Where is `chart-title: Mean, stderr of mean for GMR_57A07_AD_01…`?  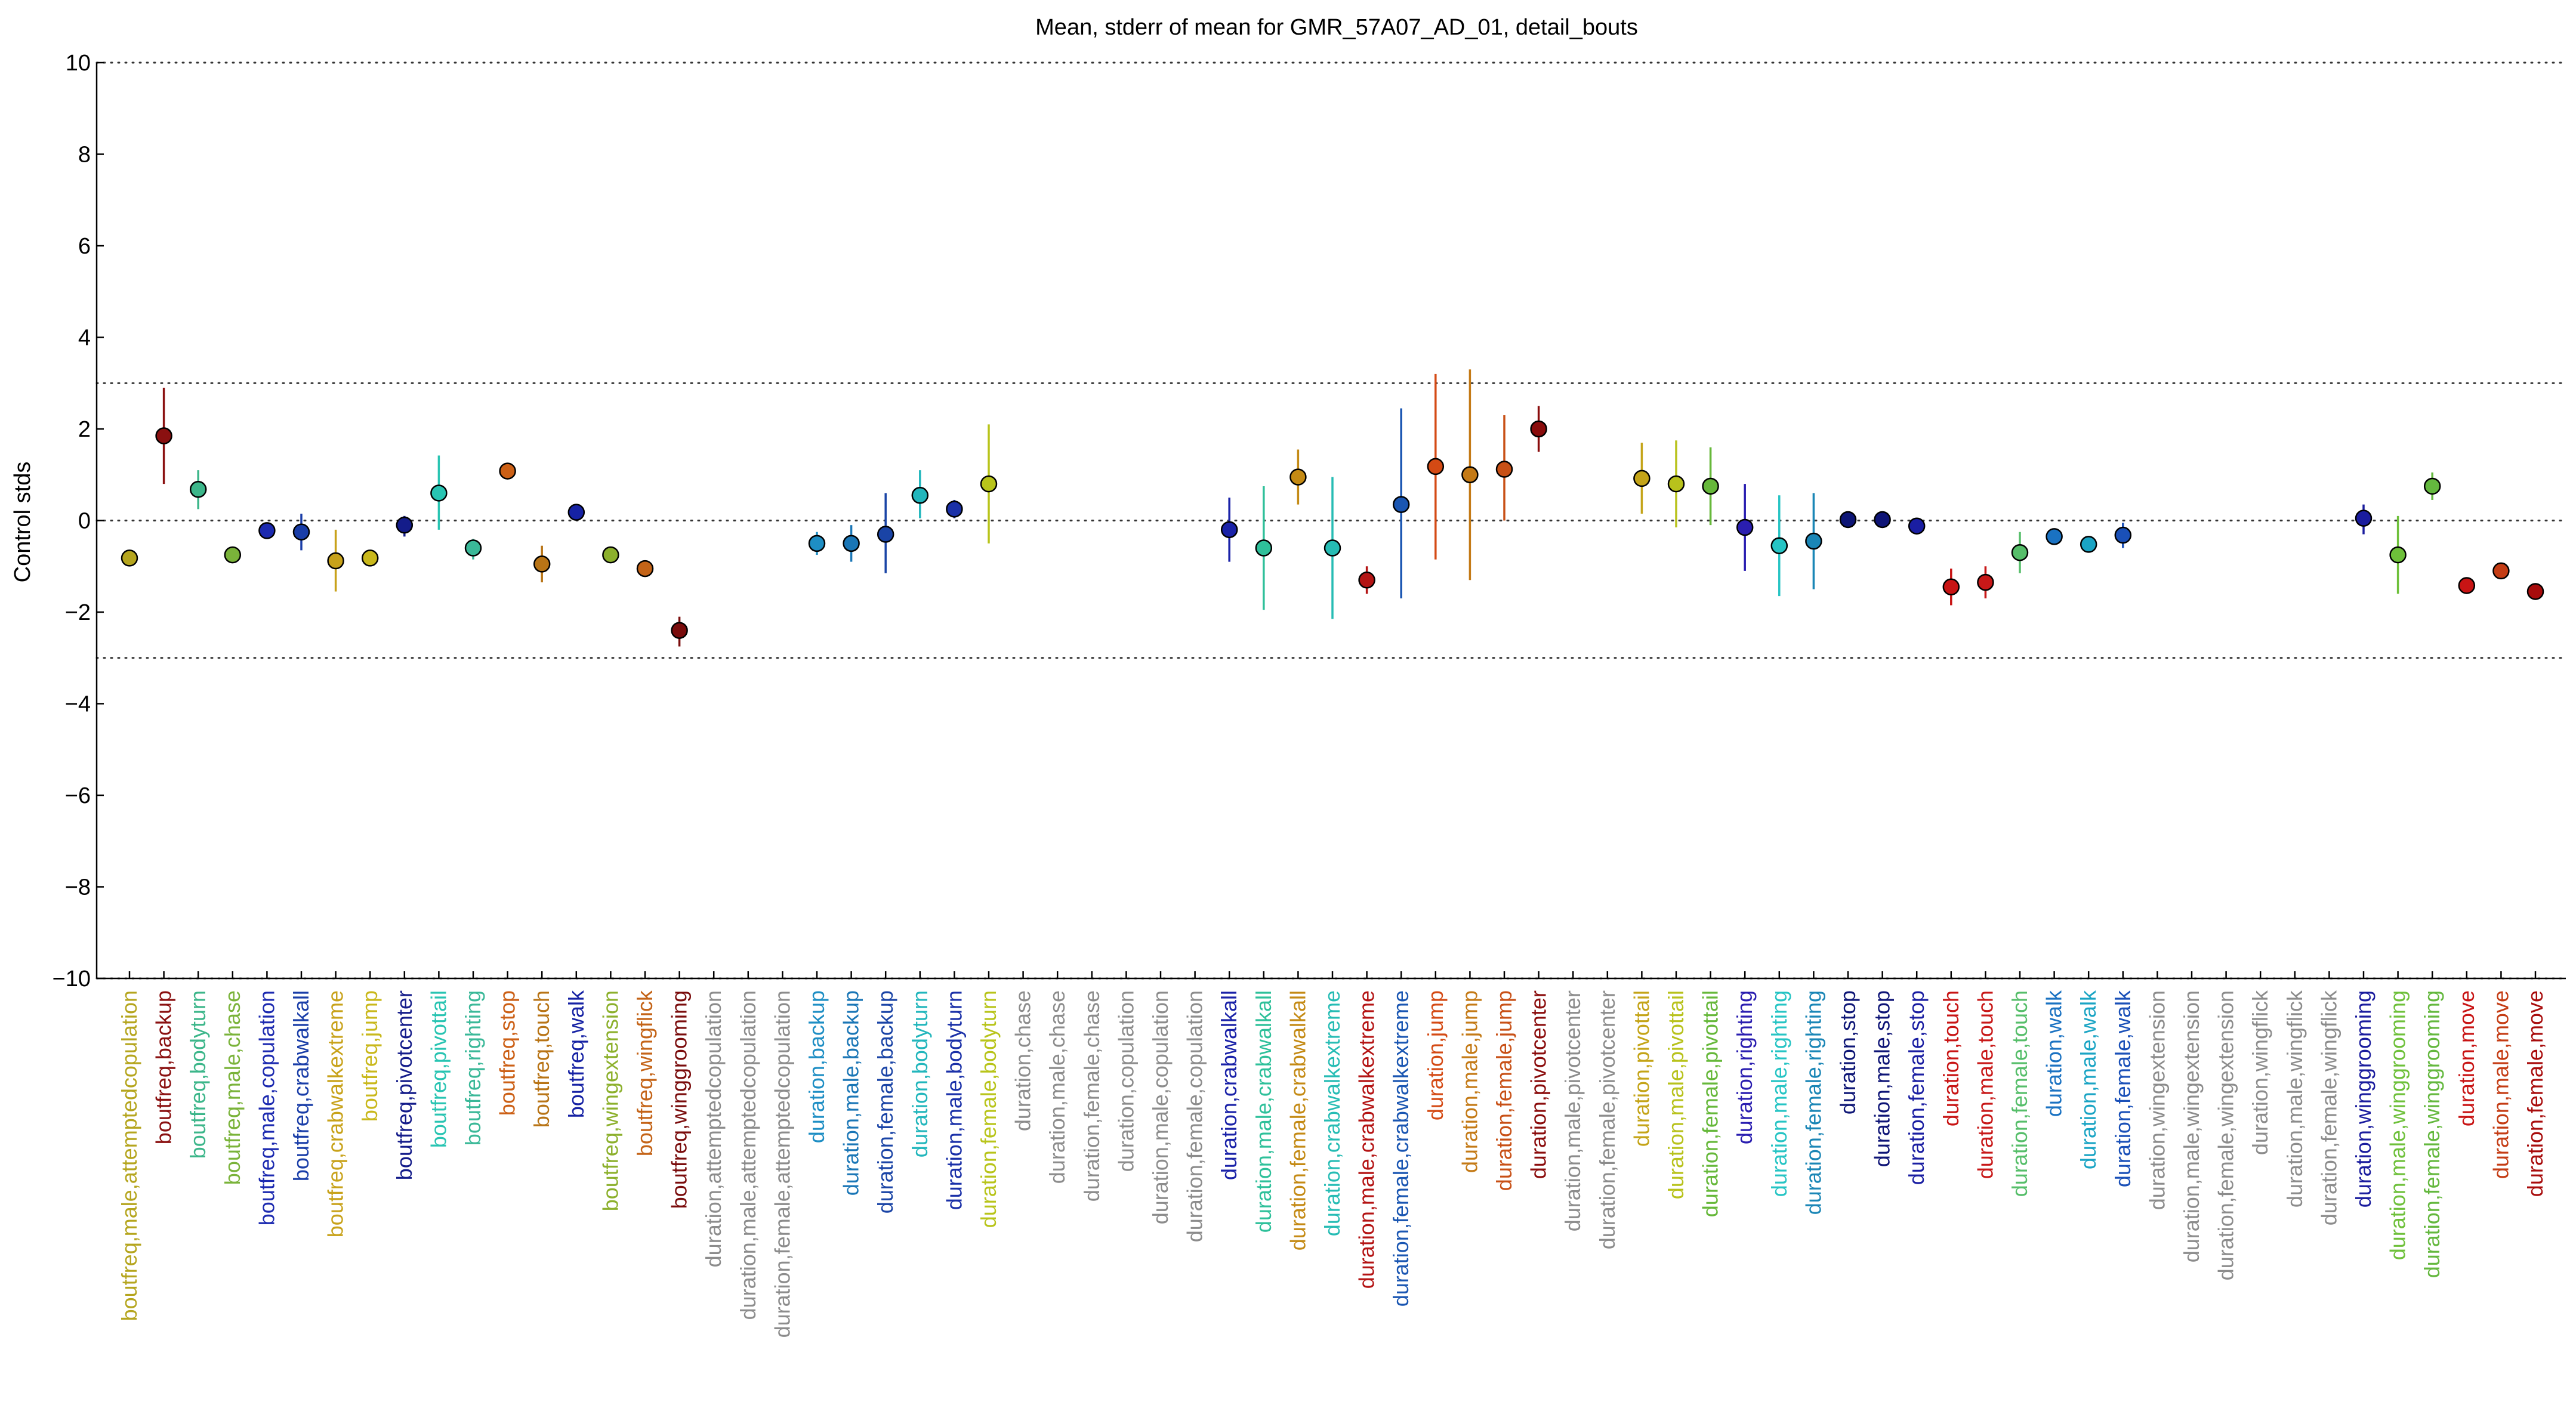
chart-title: Mean, stderr of mean for GMR_57A07_AD_01… is located at coordinates (1336, 27).